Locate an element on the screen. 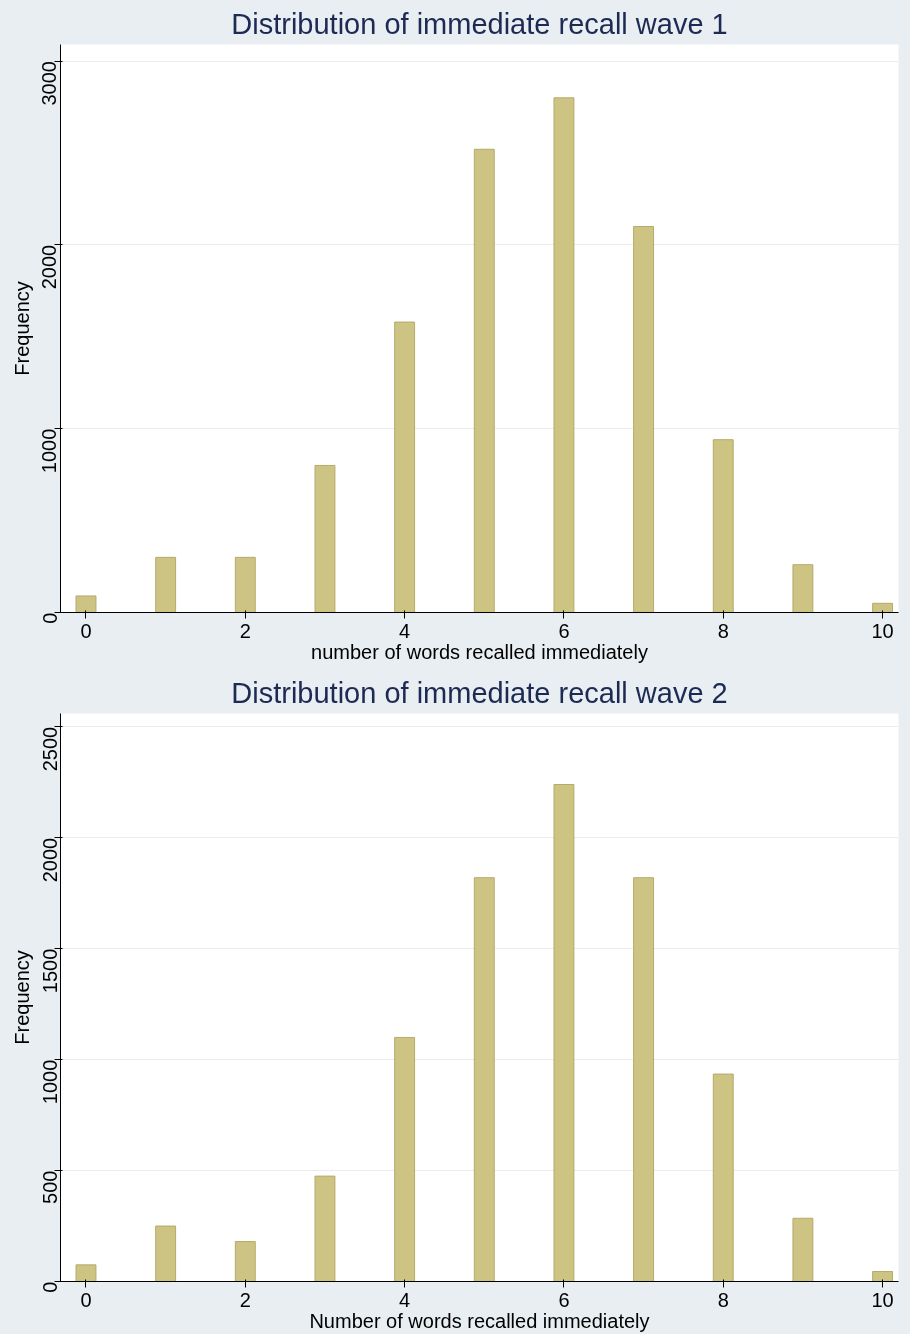 Image resolution: width=910 pixels, height=1334 pixels. y-tick-label: 3000 is located at coordinates (49, 83).